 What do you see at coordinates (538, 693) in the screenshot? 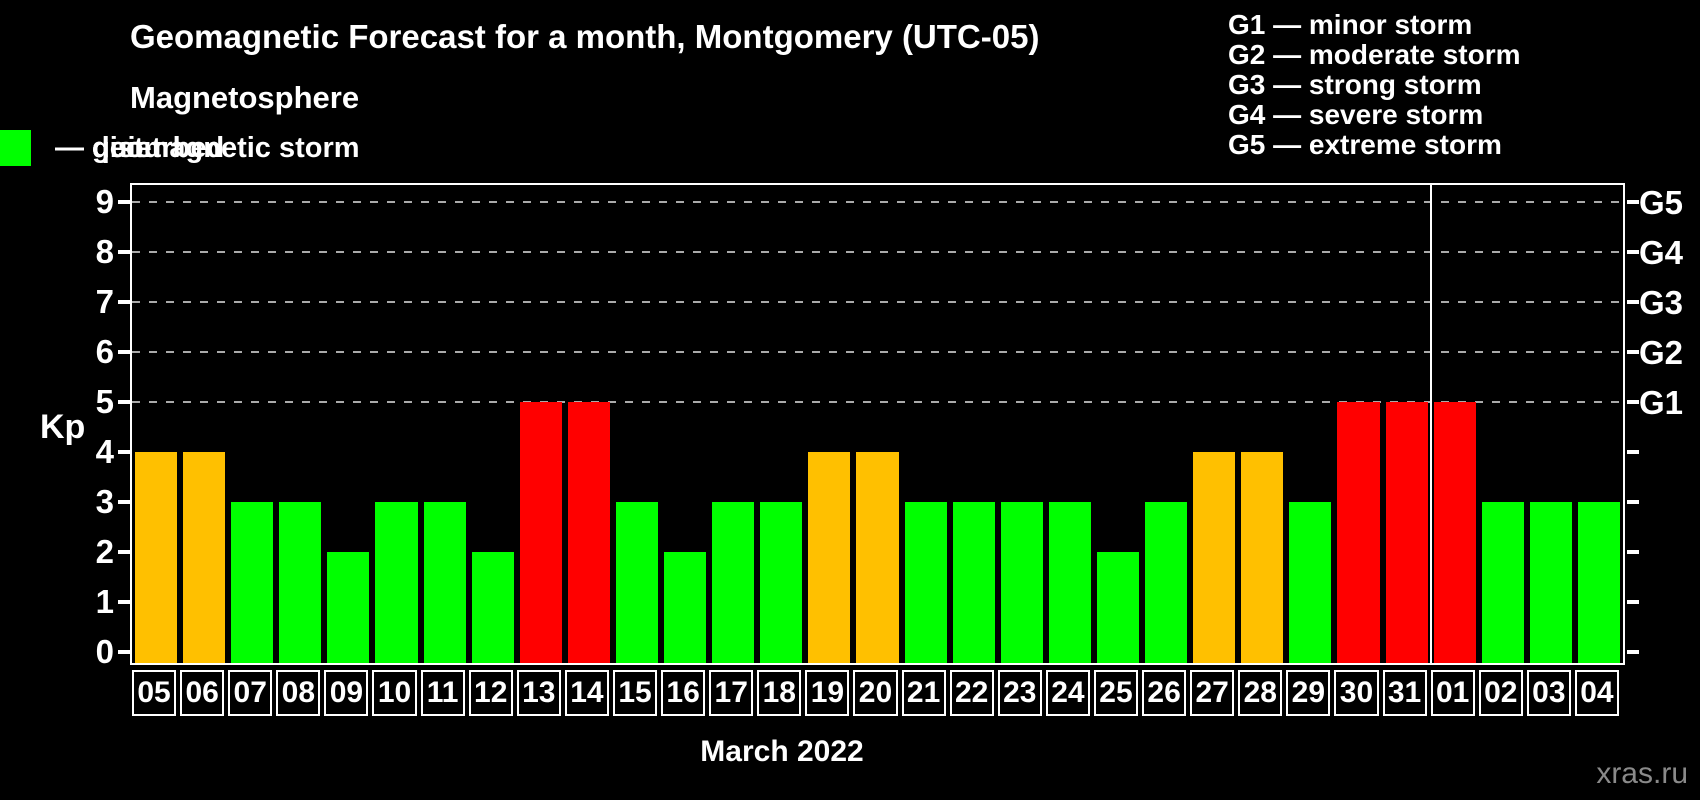
I see `day-cell-13: 13` at bounding box center [538, 693].